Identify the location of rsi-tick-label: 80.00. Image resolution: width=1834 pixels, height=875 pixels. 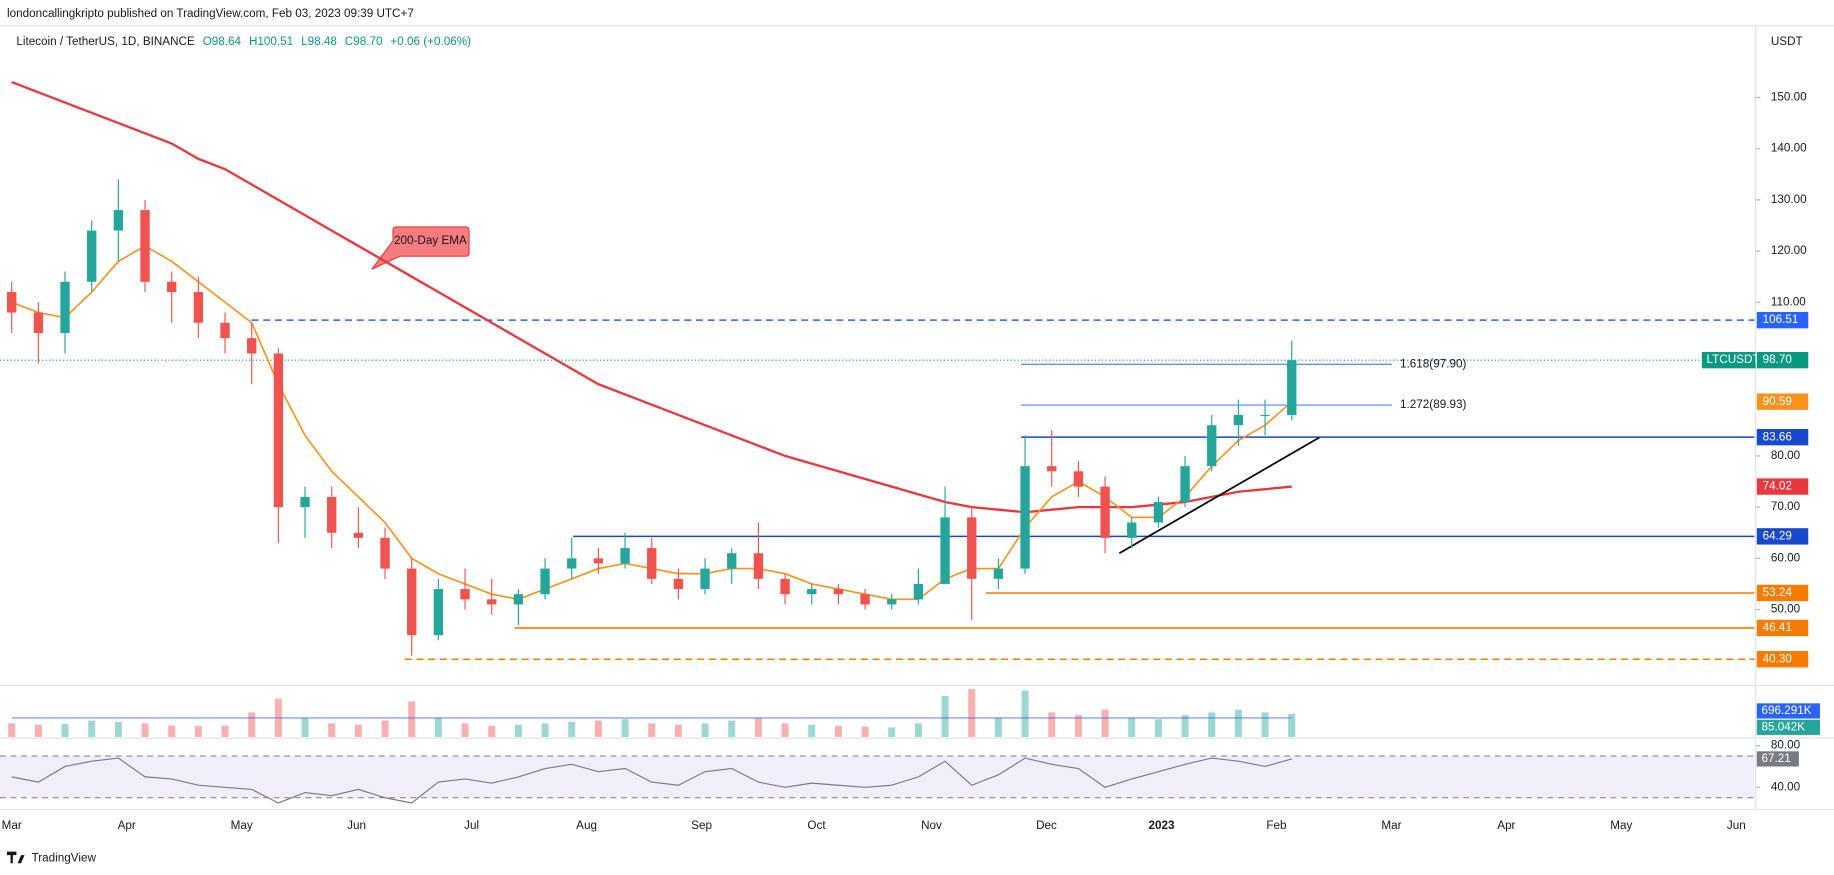
(1786, 745).